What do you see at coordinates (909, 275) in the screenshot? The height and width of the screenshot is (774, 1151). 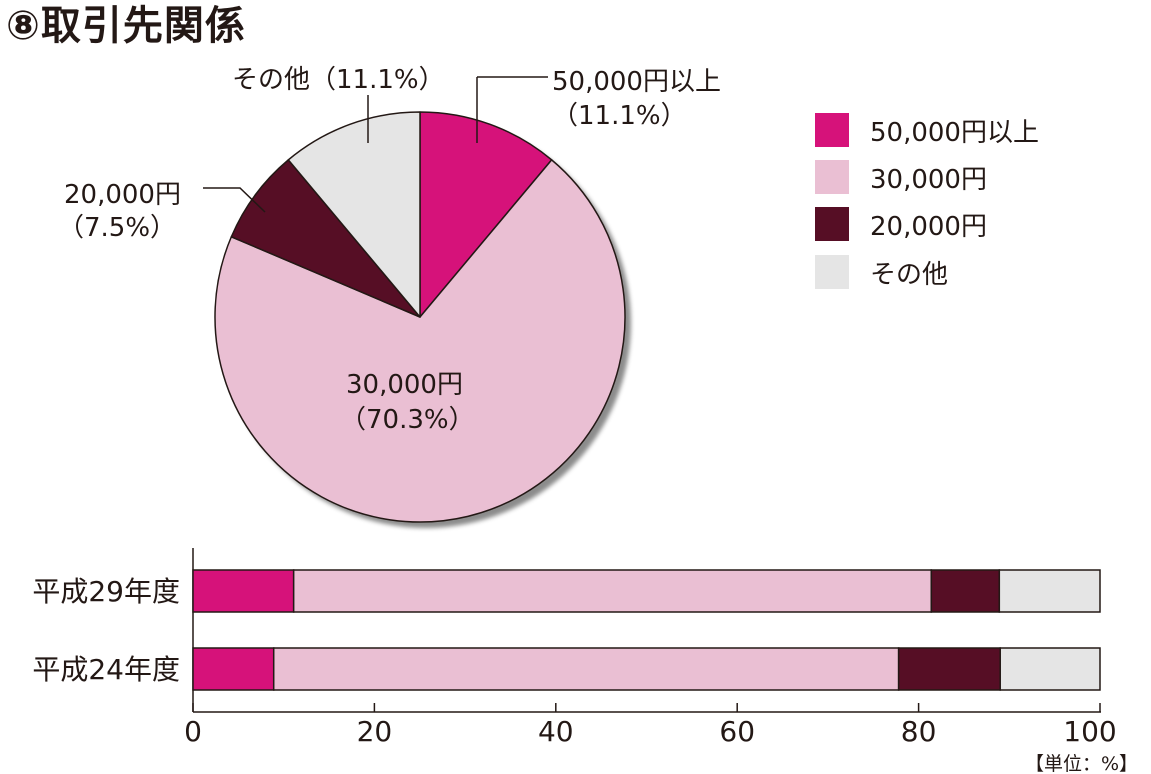 I see `legend-label-other: その他` at bounding box center [909, 275].